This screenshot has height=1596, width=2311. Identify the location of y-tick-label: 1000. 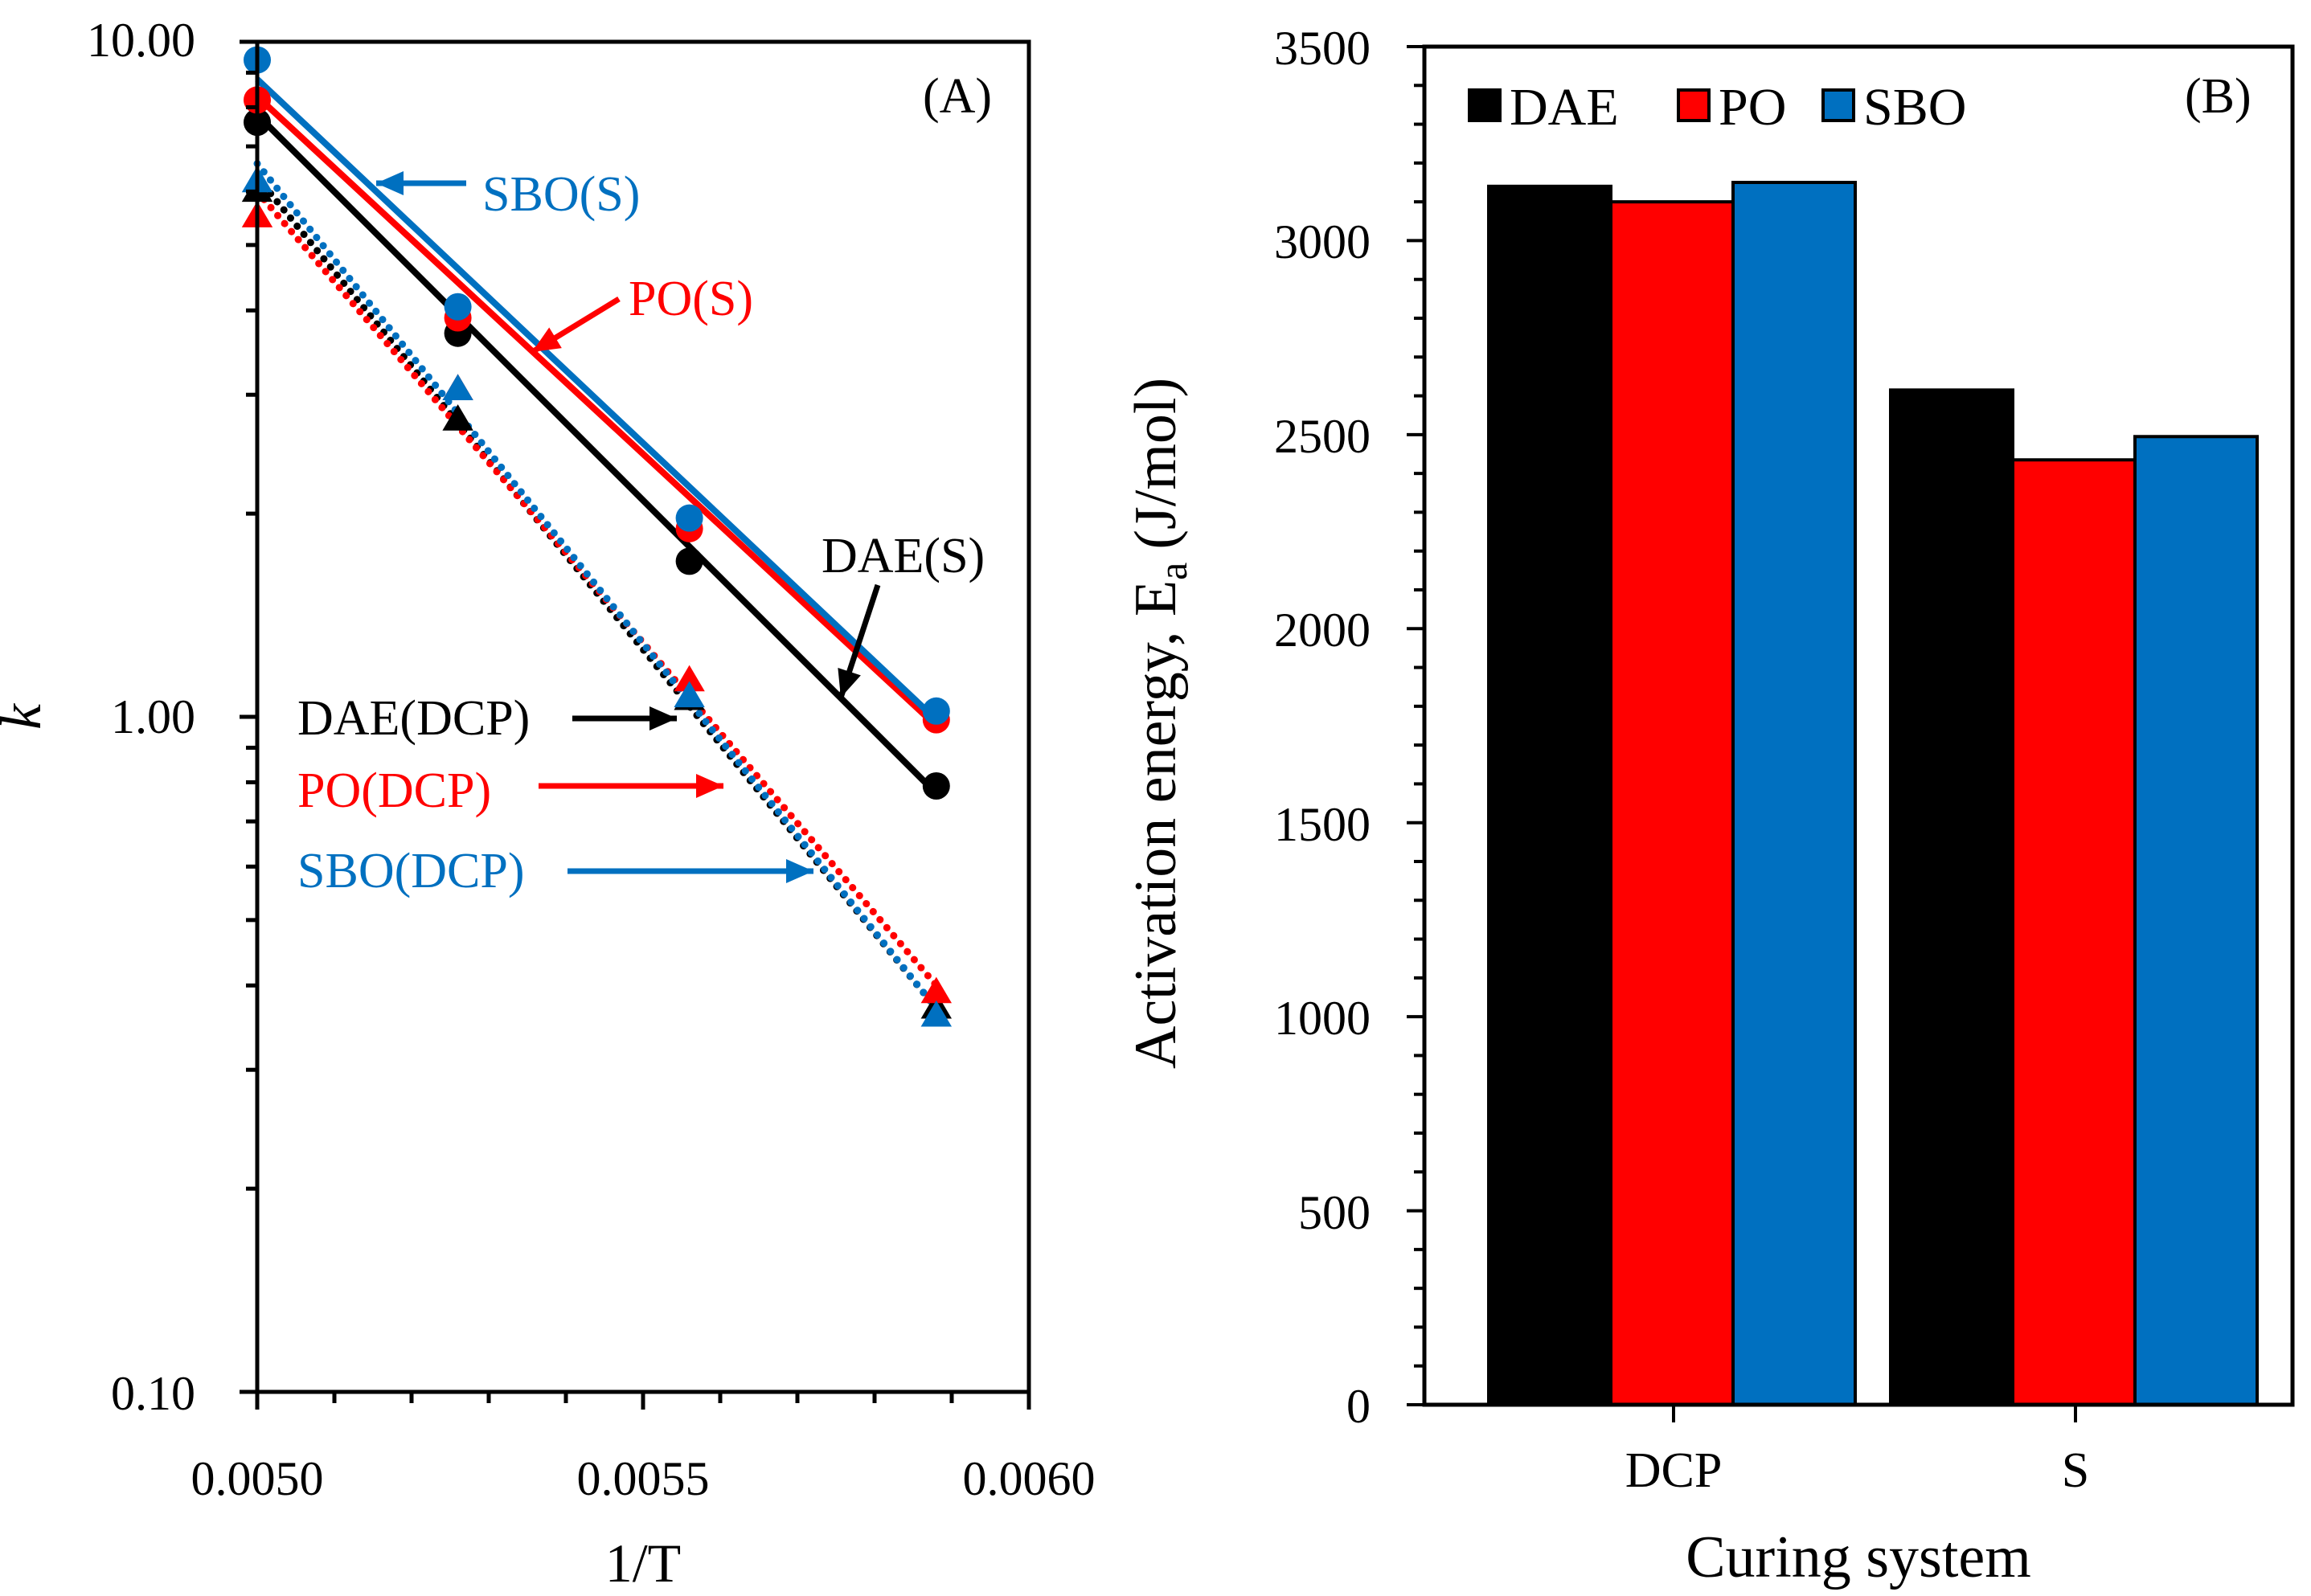
(1322, 1018).